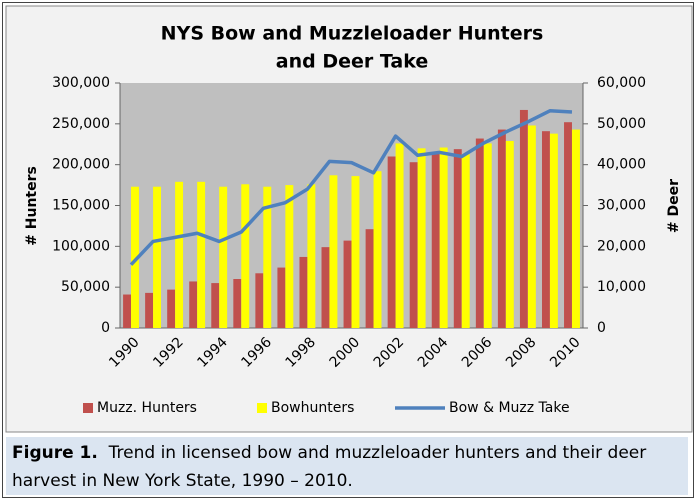 This screenshot has width=698, height=502. I want to click on y2-tick-label: 20,000, so click(621, 246).